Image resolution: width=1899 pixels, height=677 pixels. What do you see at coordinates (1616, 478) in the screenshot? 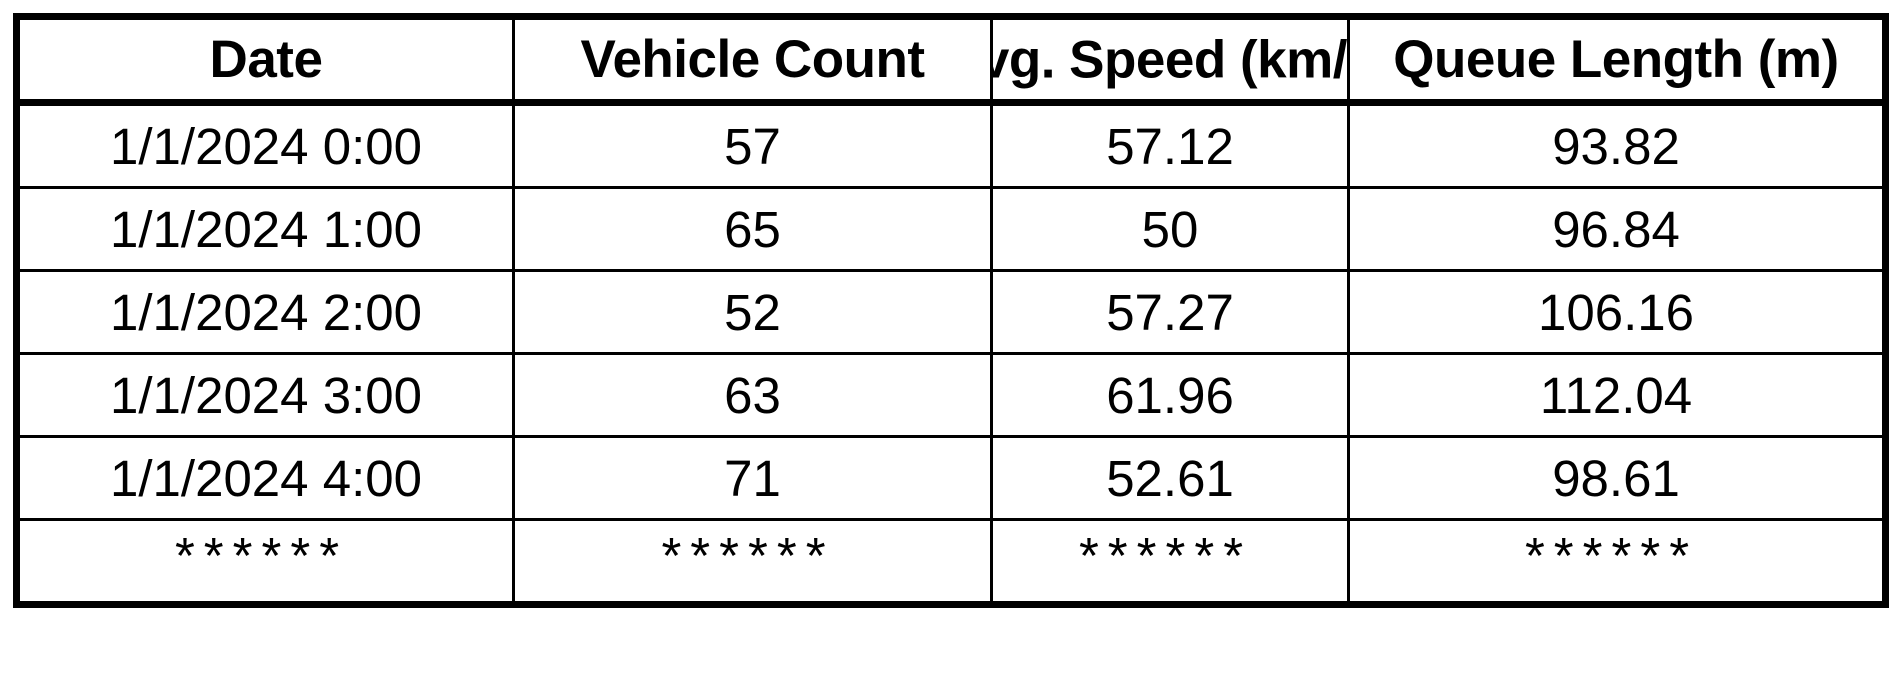
I see `cell-queue-length: 98.61` at bounding box center [1616, 478].